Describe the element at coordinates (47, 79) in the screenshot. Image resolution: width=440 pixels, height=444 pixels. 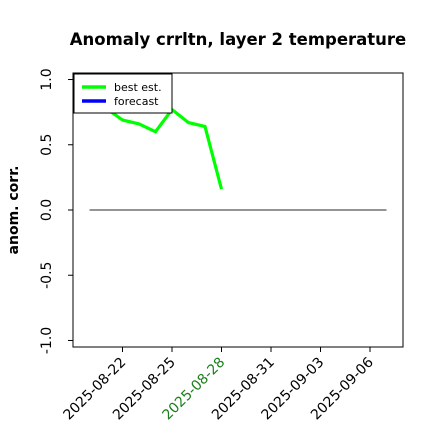
I see `y-tick-label: 1.0` at that location.